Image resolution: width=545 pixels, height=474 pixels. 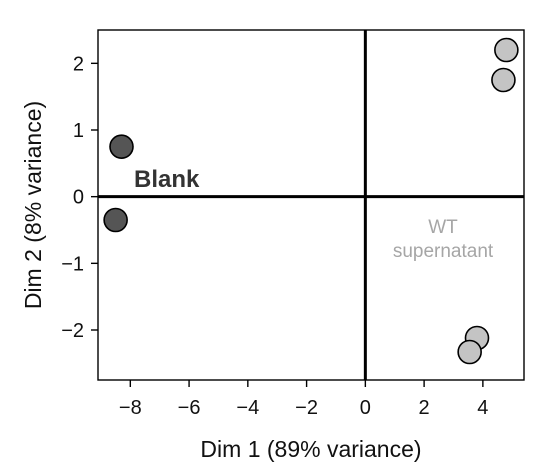 What do you see at coordinates (247, 408) in the screenshot?
I see `x-tick-label: −4` at bounding box center [247, 408].